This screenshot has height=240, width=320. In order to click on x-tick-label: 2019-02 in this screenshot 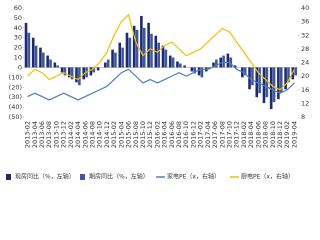, I will do `click(287, 134)`.